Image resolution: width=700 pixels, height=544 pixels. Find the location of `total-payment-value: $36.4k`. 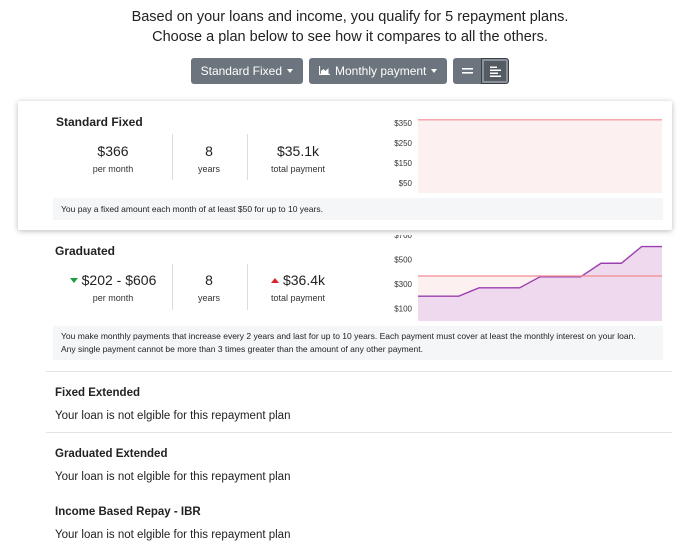

total-payment-value: $36.4k is located at coordinates (304, 280).